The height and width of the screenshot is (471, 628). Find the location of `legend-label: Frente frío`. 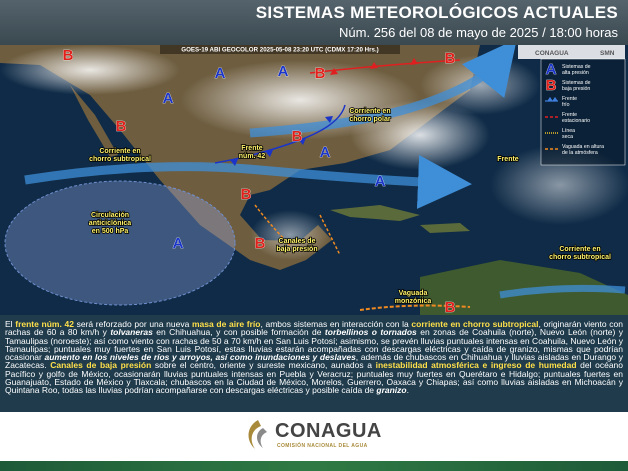

legend-label: Frente frío is located at coordinates (569, 102).